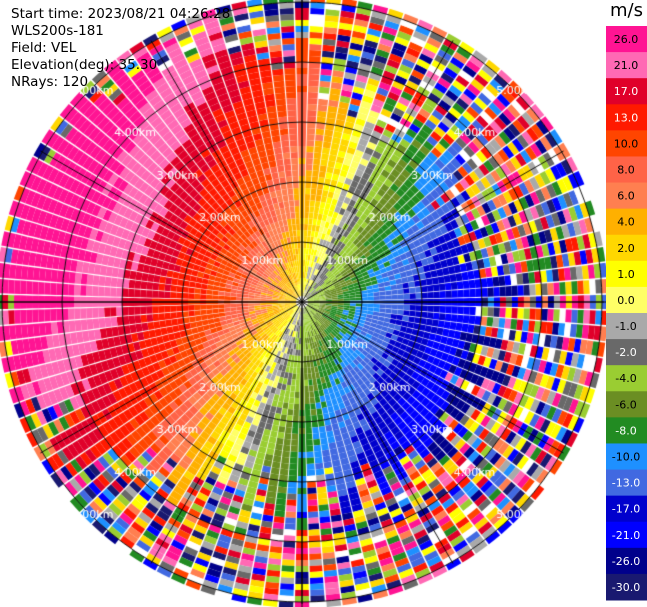 The height and width of the screenshot is (607, 647). I want to click on colorbar-tick-label: 1.0, so click(626, 274).